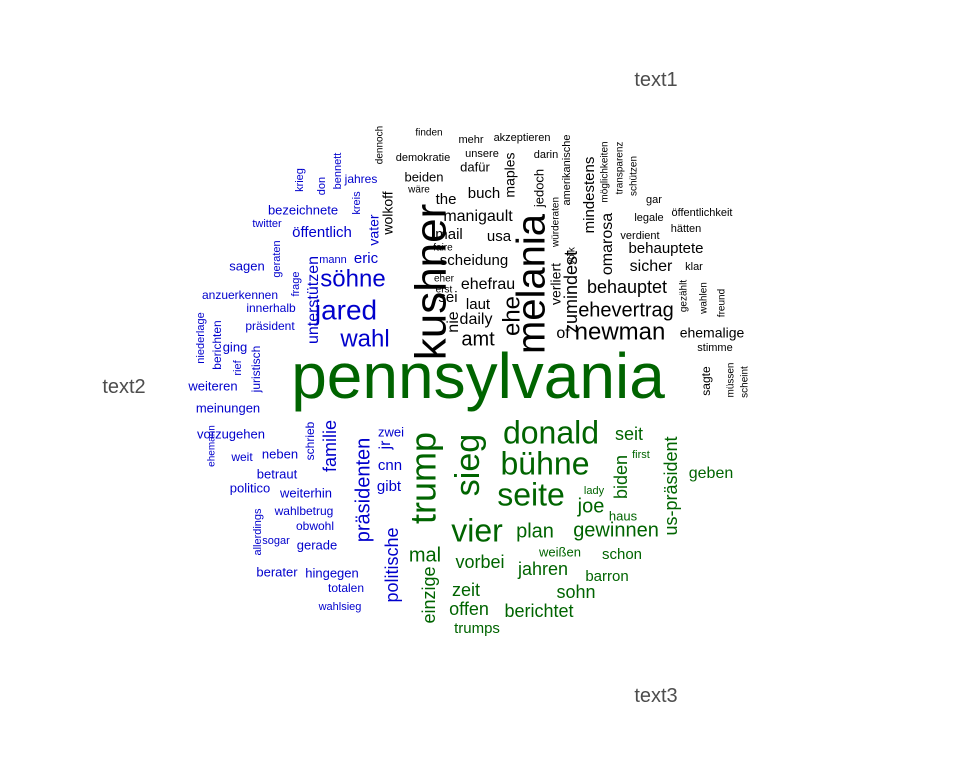  I want to click on word-text1: amerikanische, so click(567, 170).